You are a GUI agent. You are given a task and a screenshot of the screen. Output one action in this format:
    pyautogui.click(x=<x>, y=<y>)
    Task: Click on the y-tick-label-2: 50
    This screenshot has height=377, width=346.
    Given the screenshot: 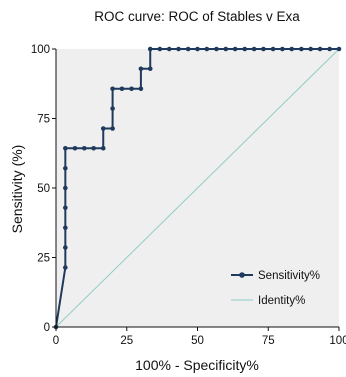 What is the action you would take?
    pyautogui.click(x=43, y=189)
    